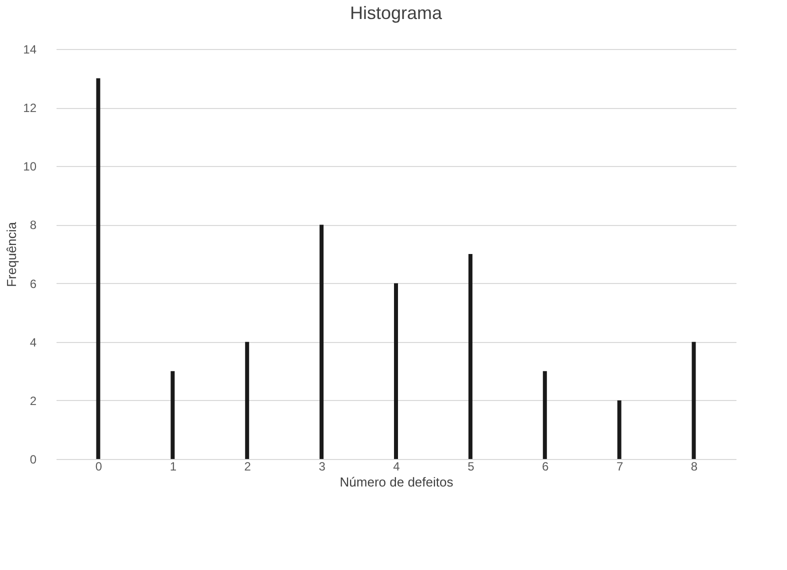  What do you see at coordinates (248, 467) in the screenshot?
I see `x-tick-label: 2` at bounding box center [248, 467].